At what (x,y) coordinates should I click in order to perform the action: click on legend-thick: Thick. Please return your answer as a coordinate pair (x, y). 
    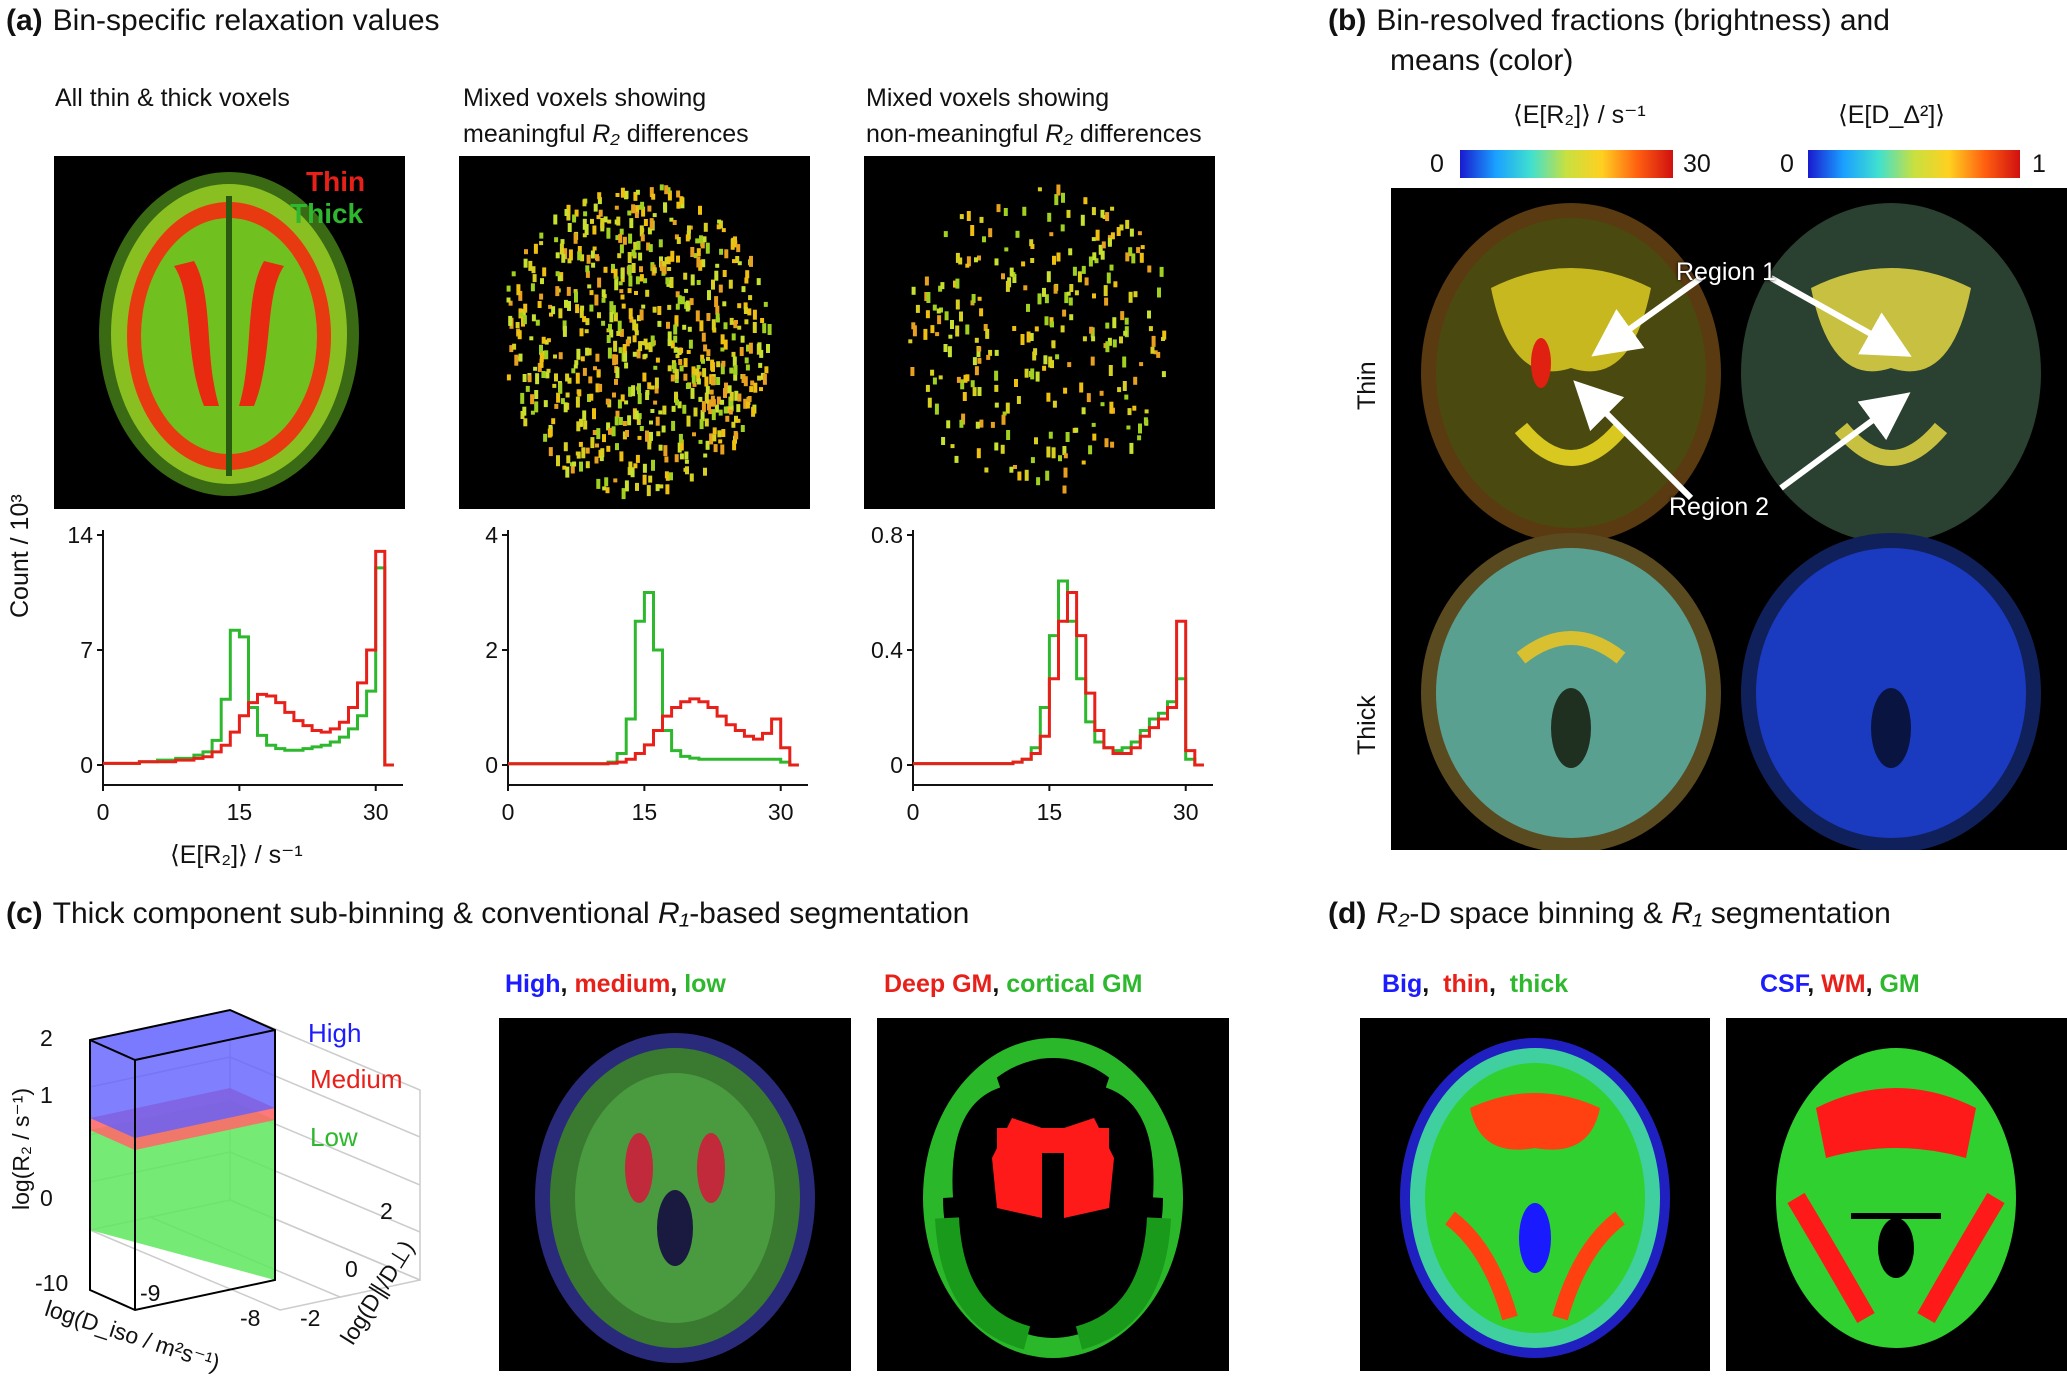
    Looking at the image, I should click on (327, 213).